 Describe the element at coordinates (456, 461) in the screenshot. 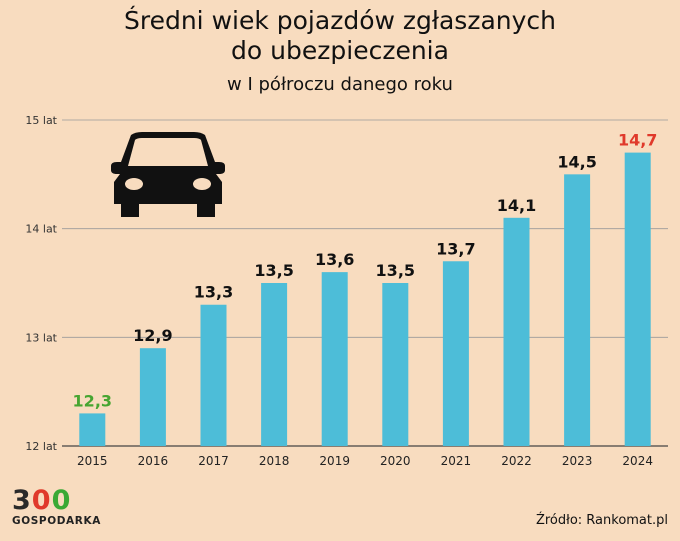

I see `x-tick-label-2021: 2021` at that location.